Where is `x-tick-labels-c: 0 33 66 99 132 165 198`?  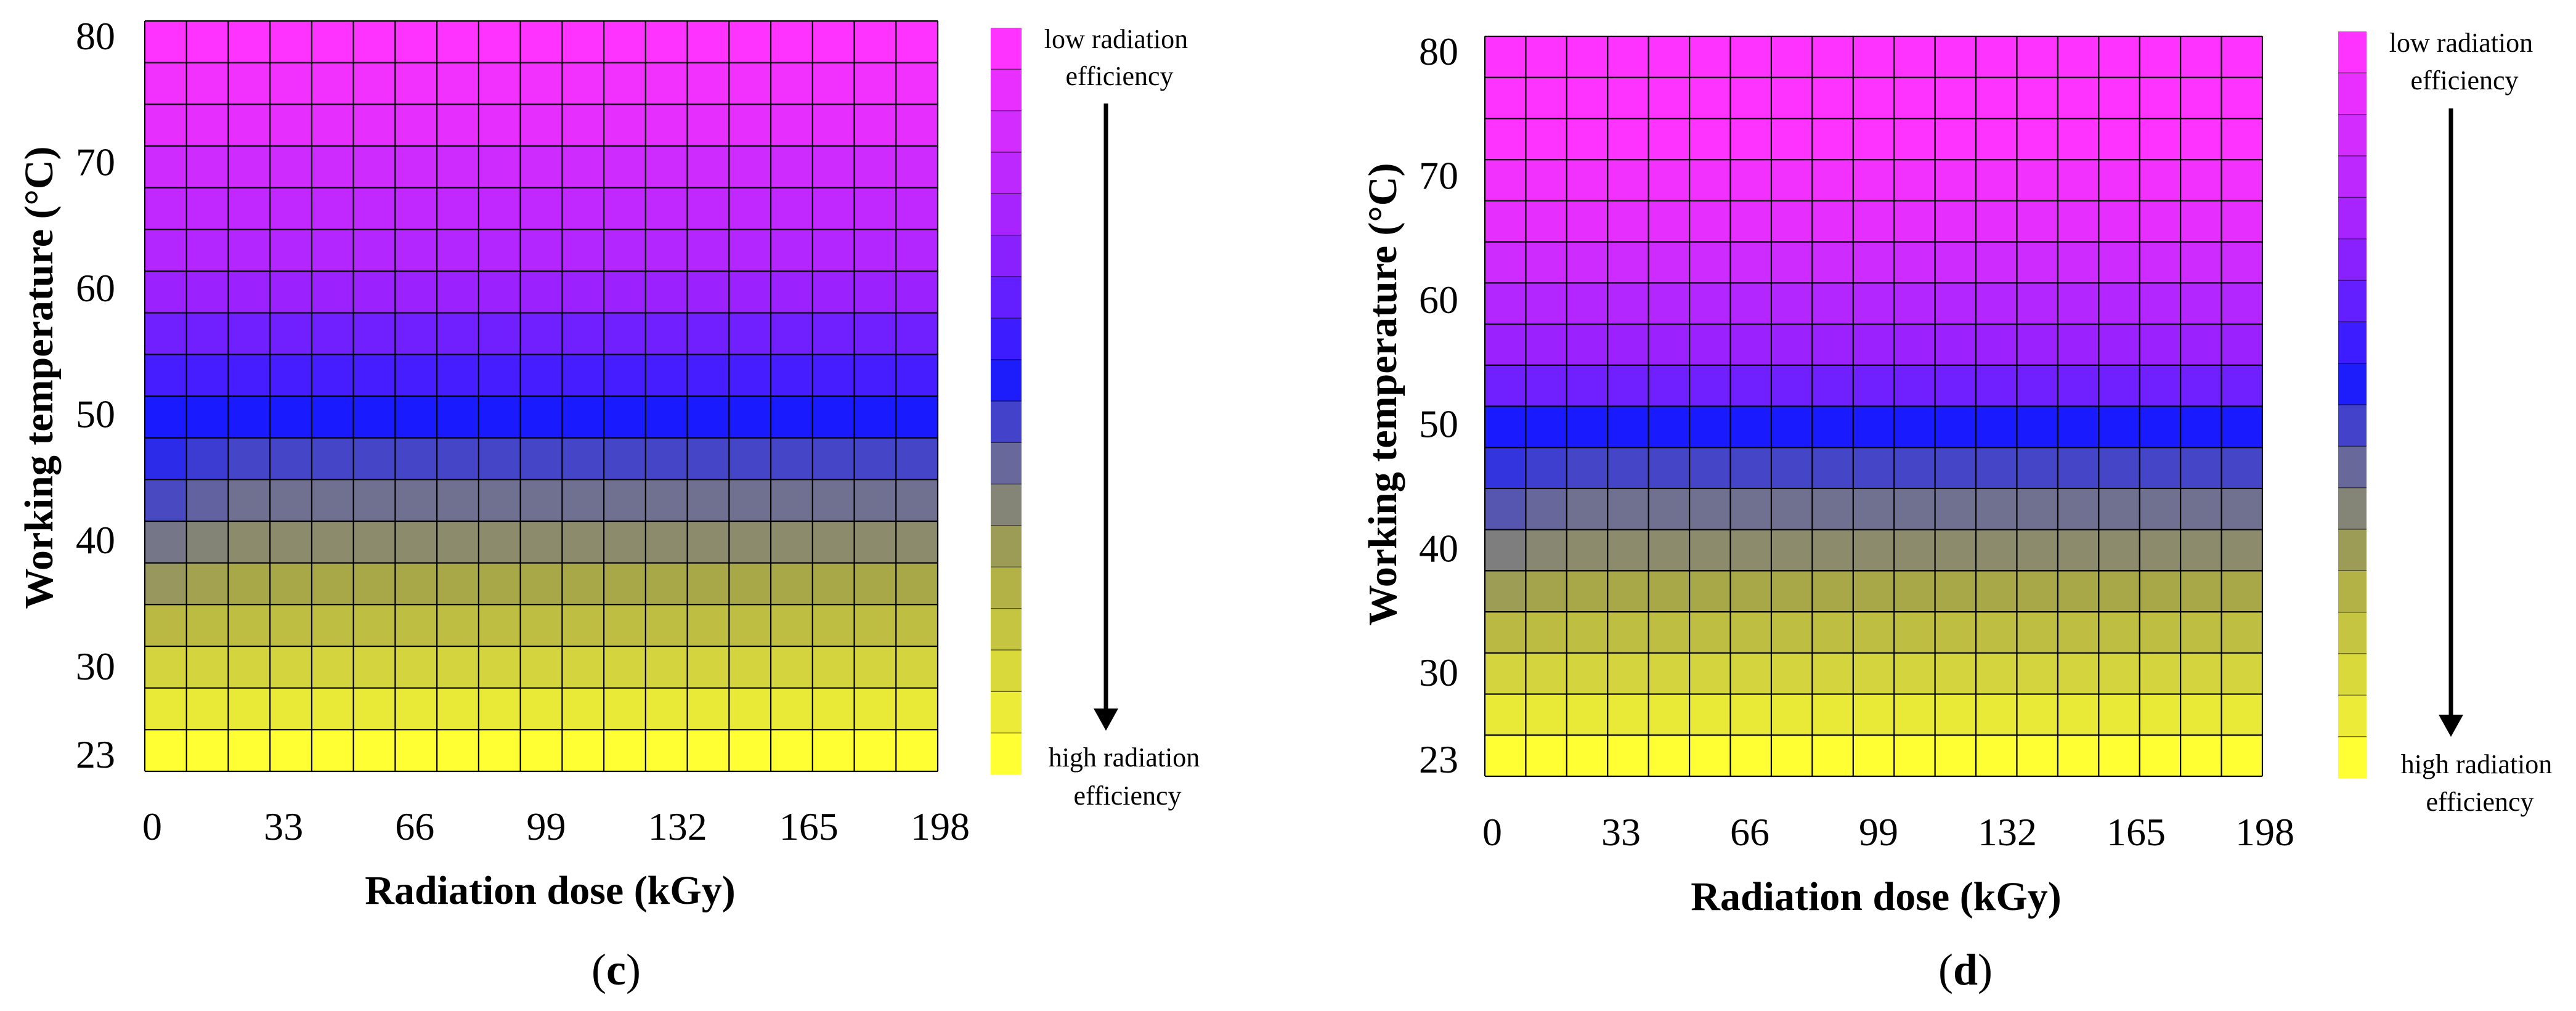 x-tick-labels-c: 0 33 66 99 132 165 198 is located at coordinates (556, 826).